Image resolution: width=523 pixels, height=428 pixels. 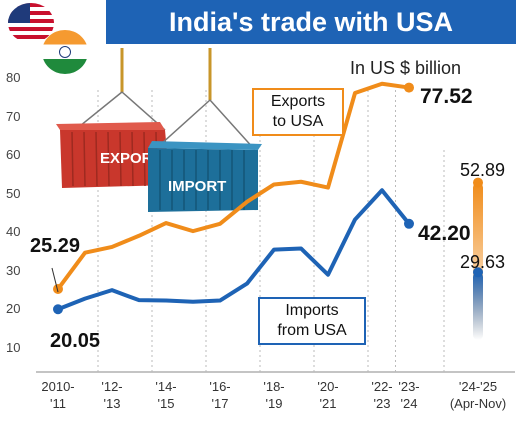 I want to click on unit-label: In US $ billion, so click(x=406, y=68).